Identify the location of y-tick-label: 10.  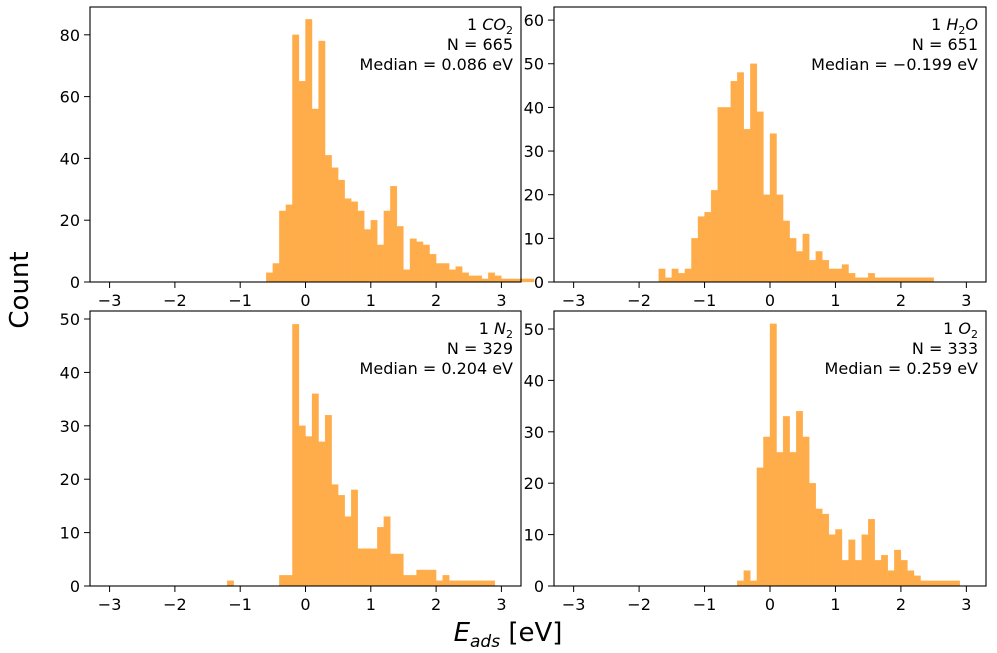
(534, 238).